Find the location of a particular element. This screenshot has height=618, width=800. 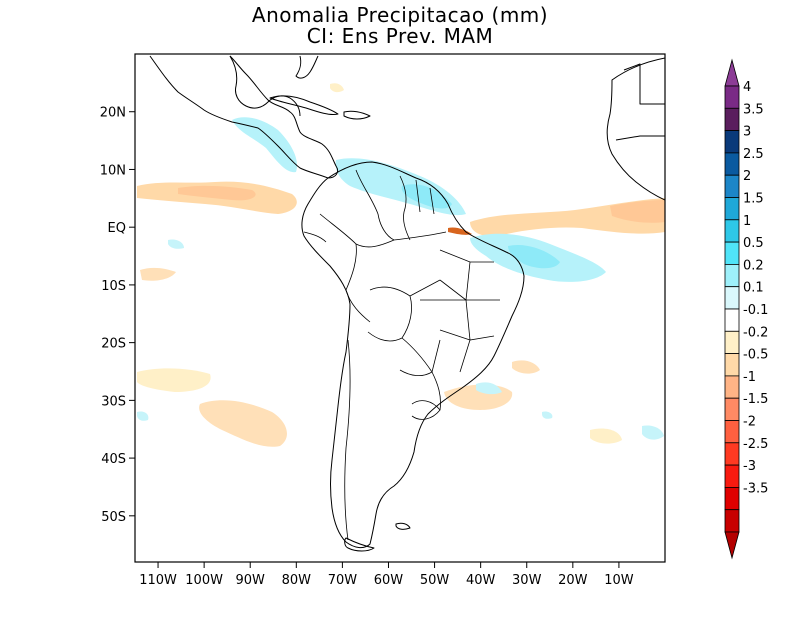

colorbar-label: 1.5 is located at coordinates (753, 199).